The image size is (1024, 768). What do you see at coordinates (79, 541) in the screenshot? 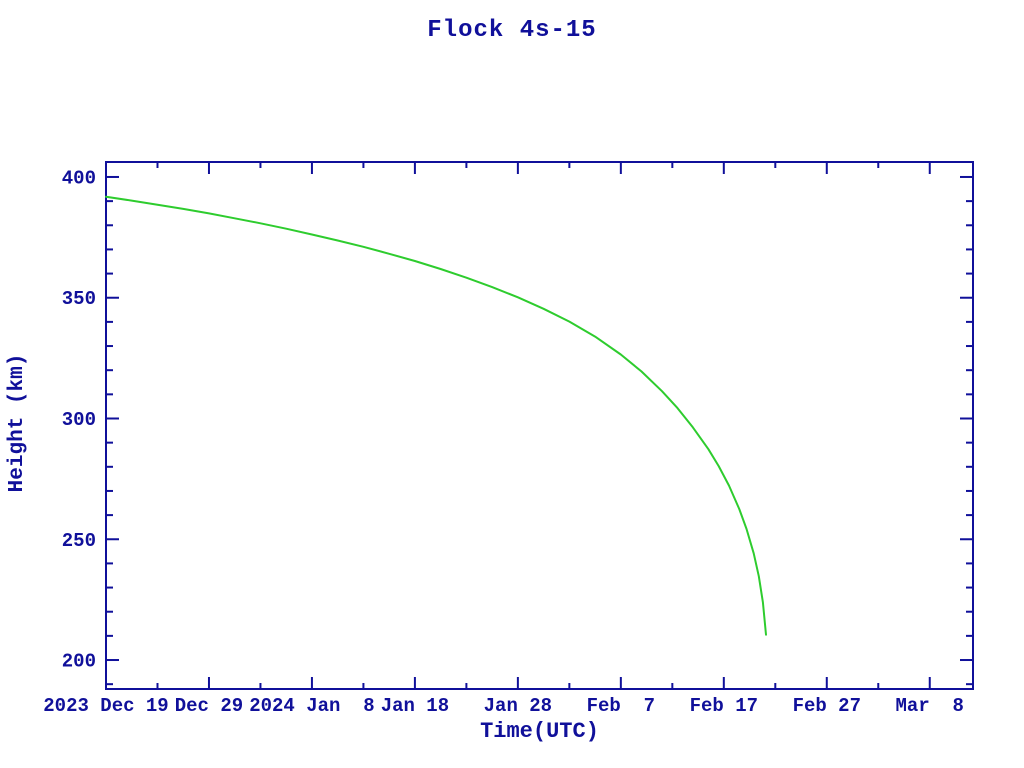
I see `y-tick-label: 250` at bounding box center [79, 541].